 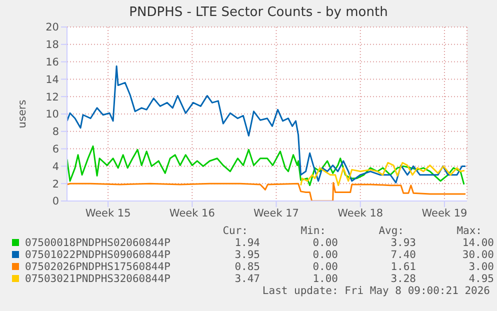 I want to click on y-tick-label: 0, so click(x=55, y=202).